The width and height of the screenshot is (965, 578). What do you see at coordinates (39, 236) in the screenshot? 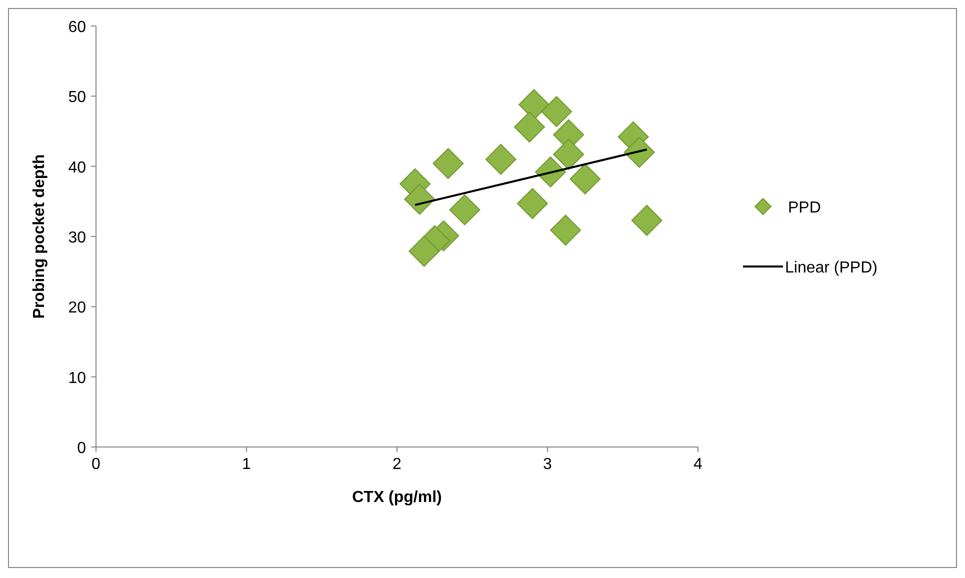
I see `y-axis-title: Probing pocket depth` at bounding box center [39, 236].